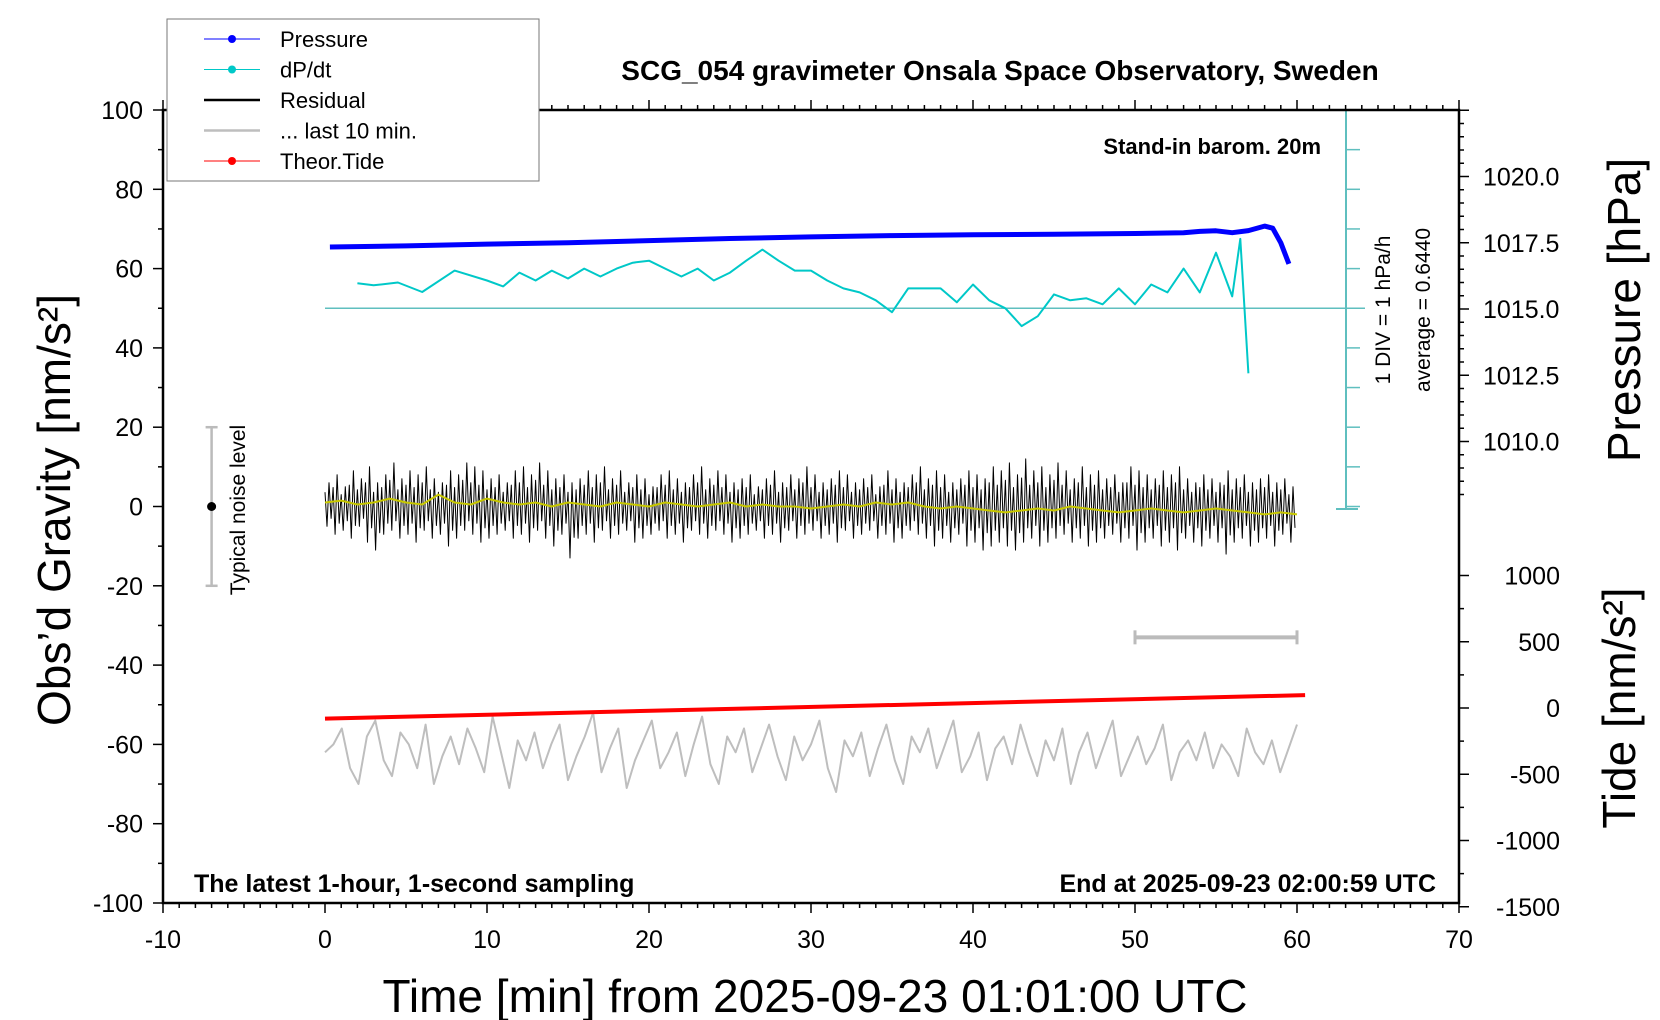  I want to click on div-scale-label: 1 DIV = 1 hPa/h, so click(1383, 310).